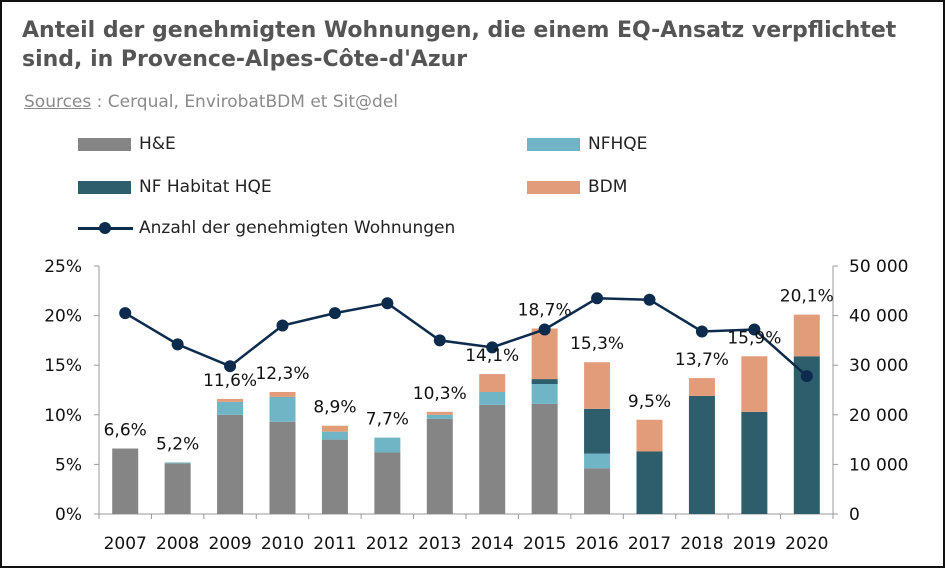 The width and height of the screenshot is (945, 568). I want to click on x-tick-label: 2016, so click(596, 544).